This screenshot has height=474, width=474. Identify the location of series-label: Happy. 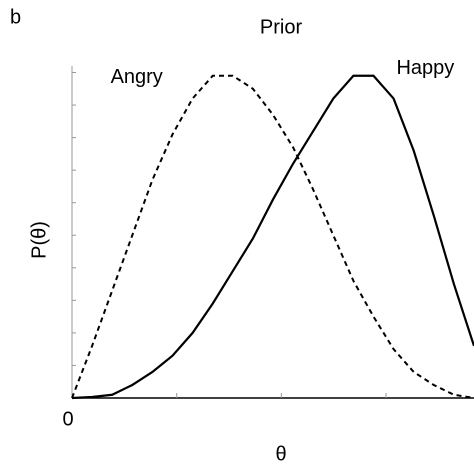
(425, 68).